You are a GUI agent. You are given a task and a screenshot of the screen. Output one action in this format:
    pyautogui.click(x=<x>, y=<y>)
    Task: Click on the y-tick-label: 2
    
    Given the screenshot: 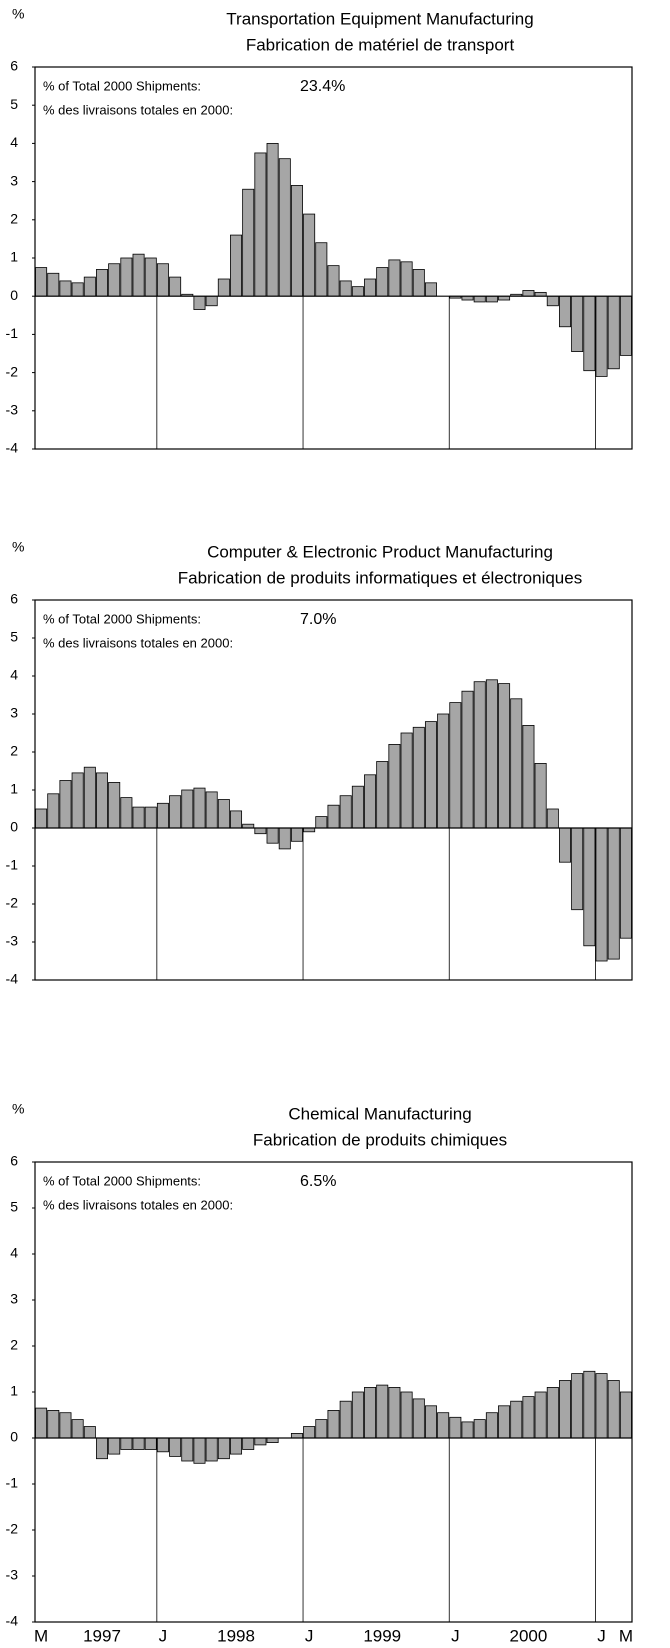 What is the action you would take?
    pyautogui.click(x=14, y=1345)
    